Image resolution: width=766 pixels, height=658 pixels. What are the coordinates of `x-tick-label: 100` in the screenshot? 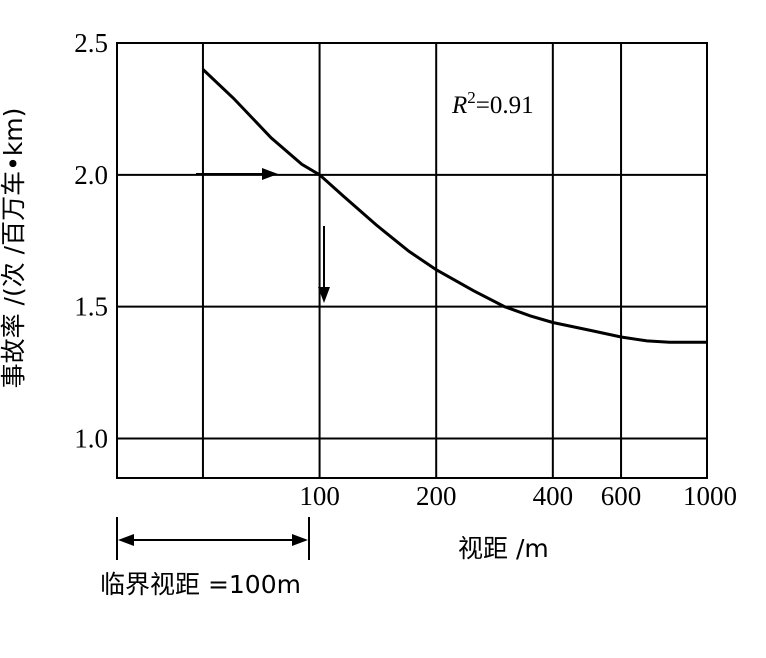 It's located at (319, 496).